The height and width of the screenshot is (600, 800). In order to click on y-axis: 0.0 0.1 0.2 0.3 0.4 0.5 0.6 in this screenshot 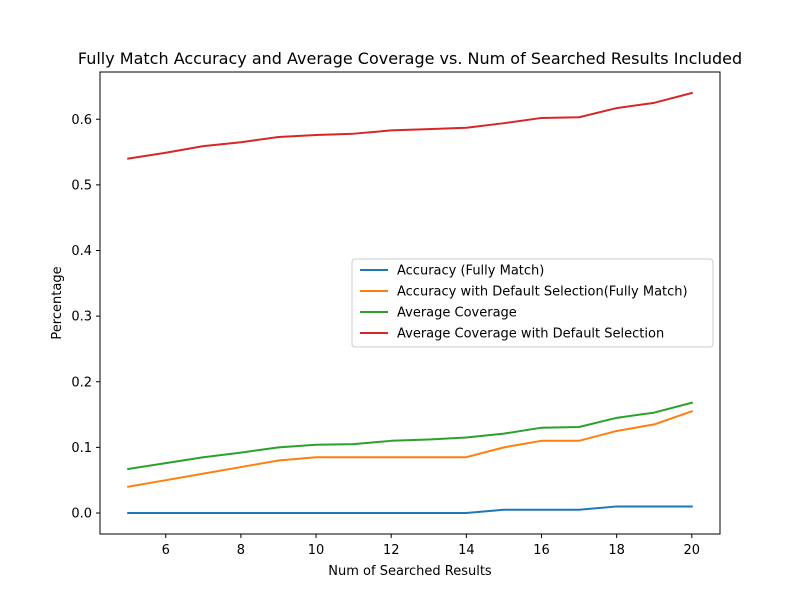, I will do `click(85, 317)`.